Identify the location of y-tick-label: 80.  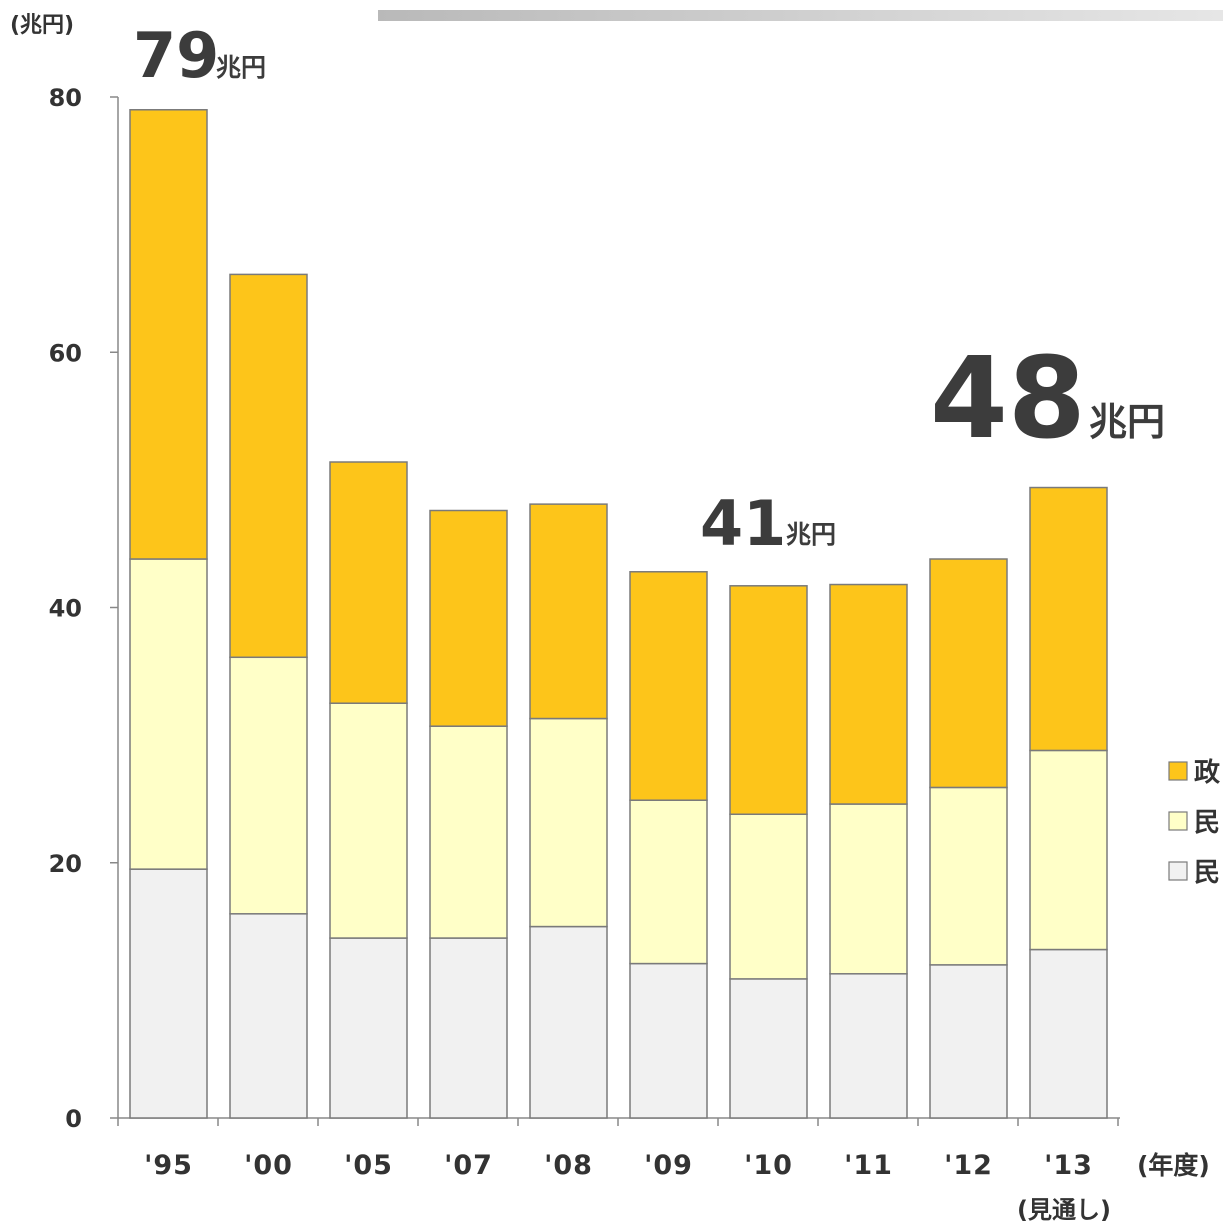
(65, 98).